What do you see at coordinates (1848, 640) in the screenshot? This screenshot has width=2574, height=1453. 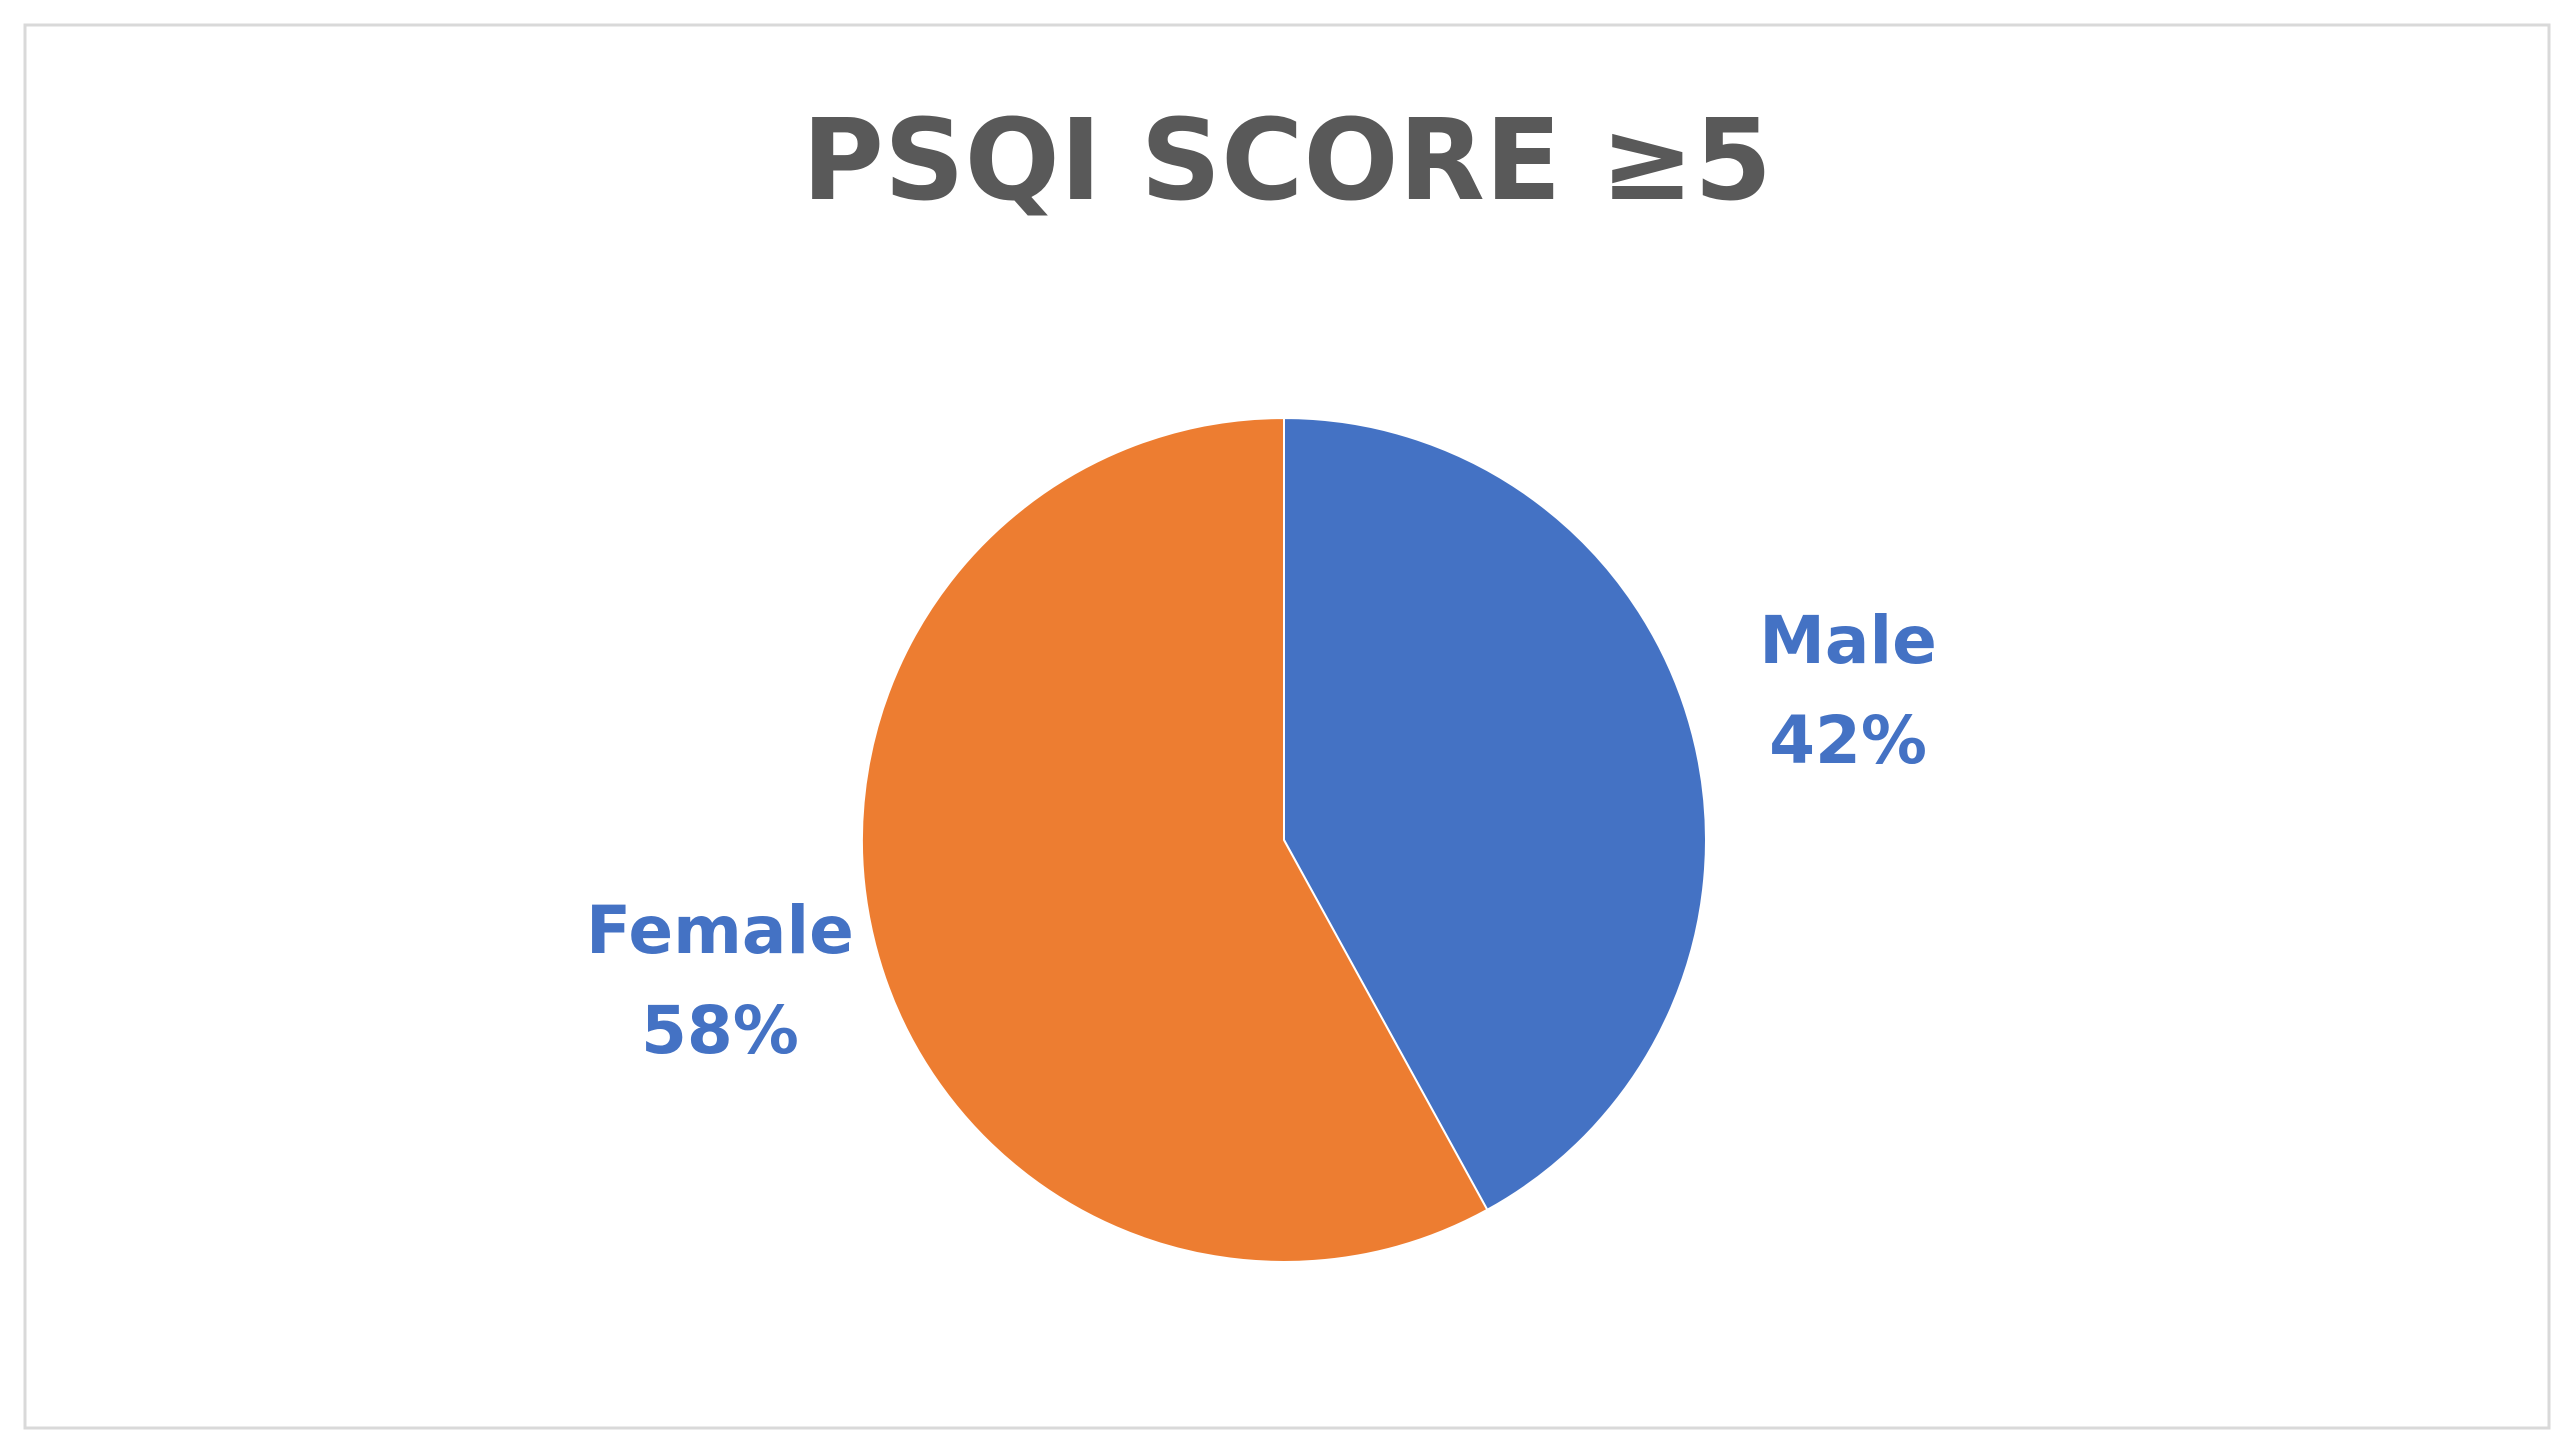 I see `data-label-category: Male` at bounding box center [1848, 640].